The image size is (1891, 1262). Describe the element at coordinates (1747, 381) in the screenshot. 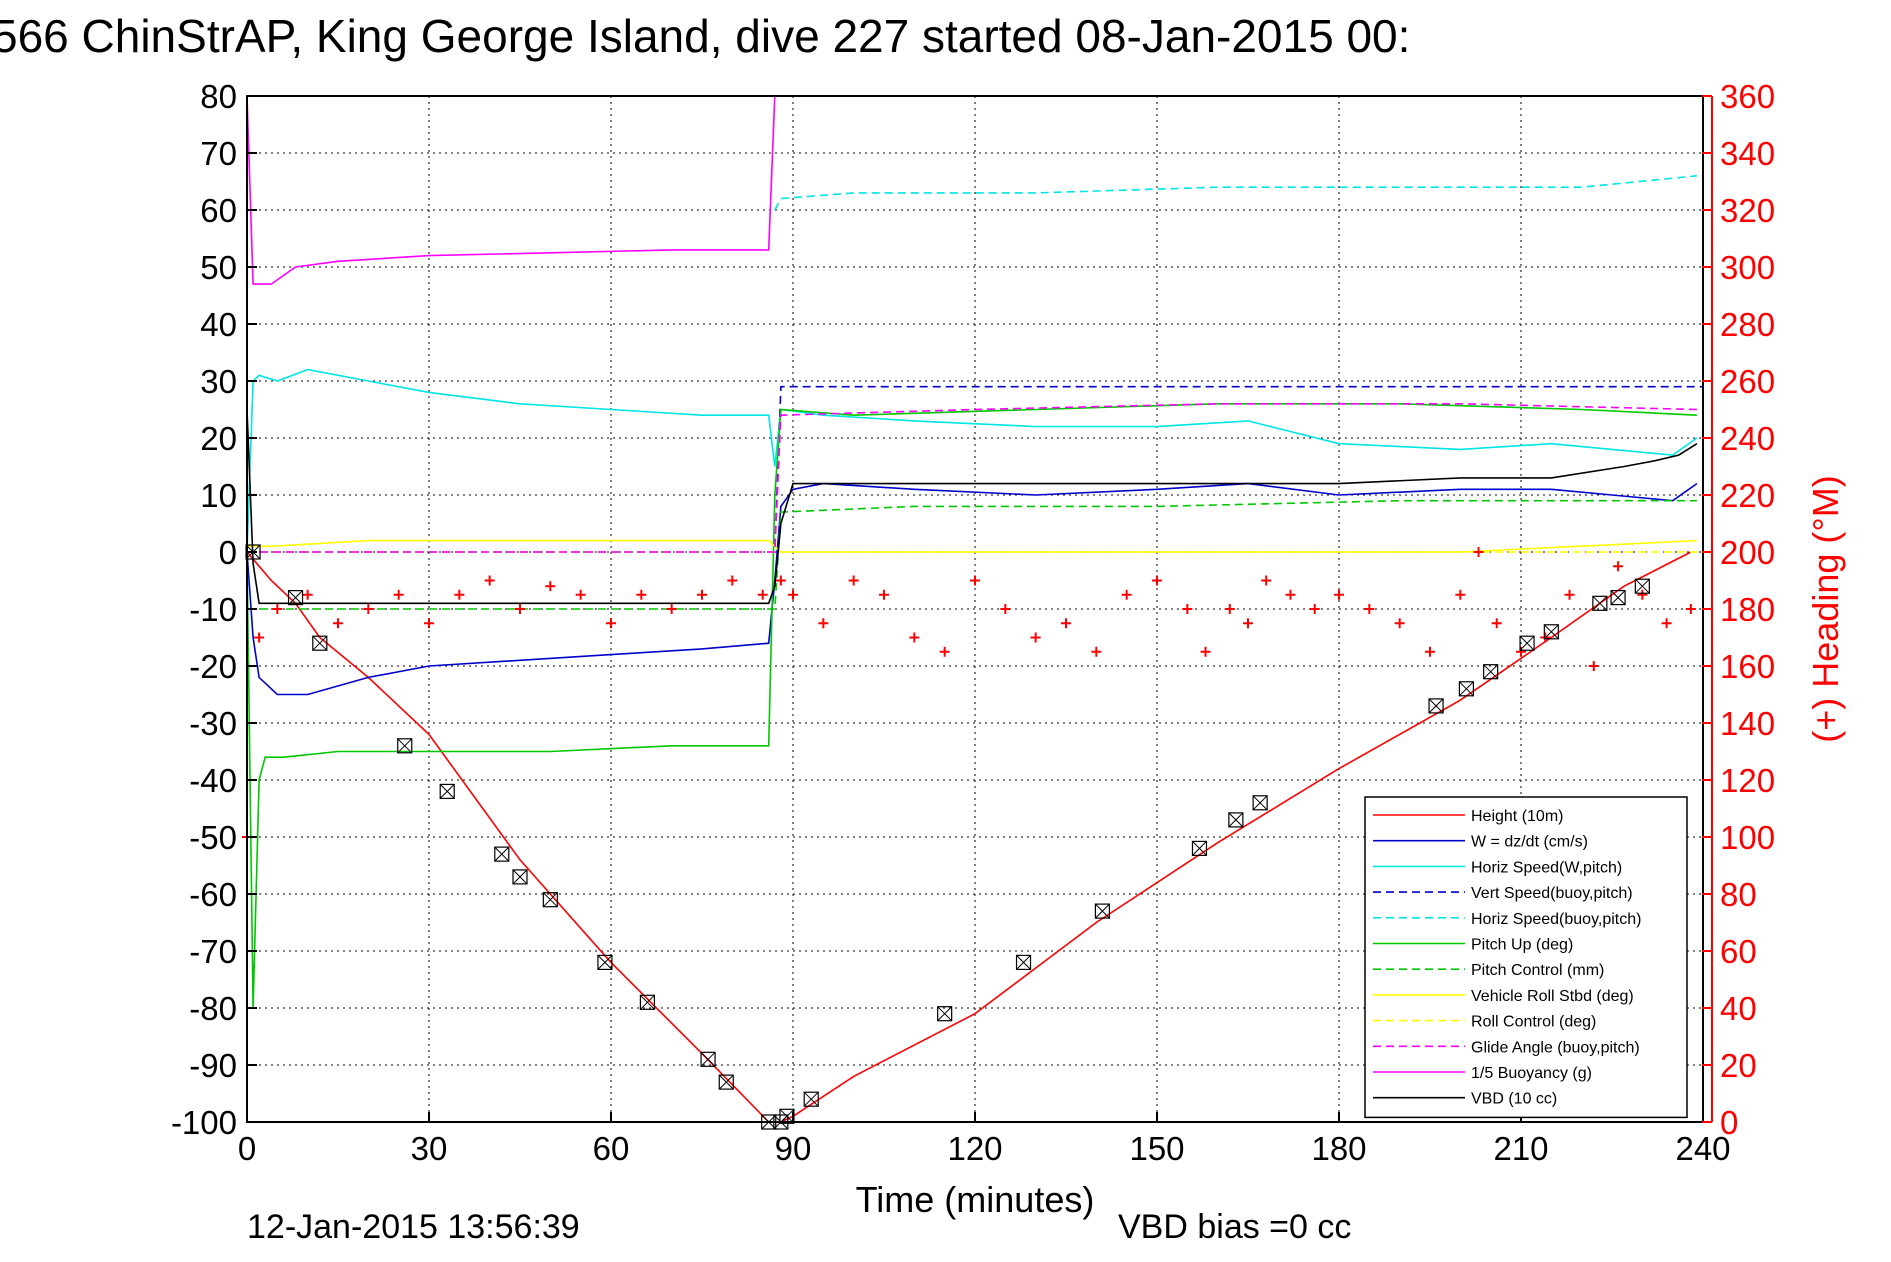

I see `right-tick-label: 260` at that location.